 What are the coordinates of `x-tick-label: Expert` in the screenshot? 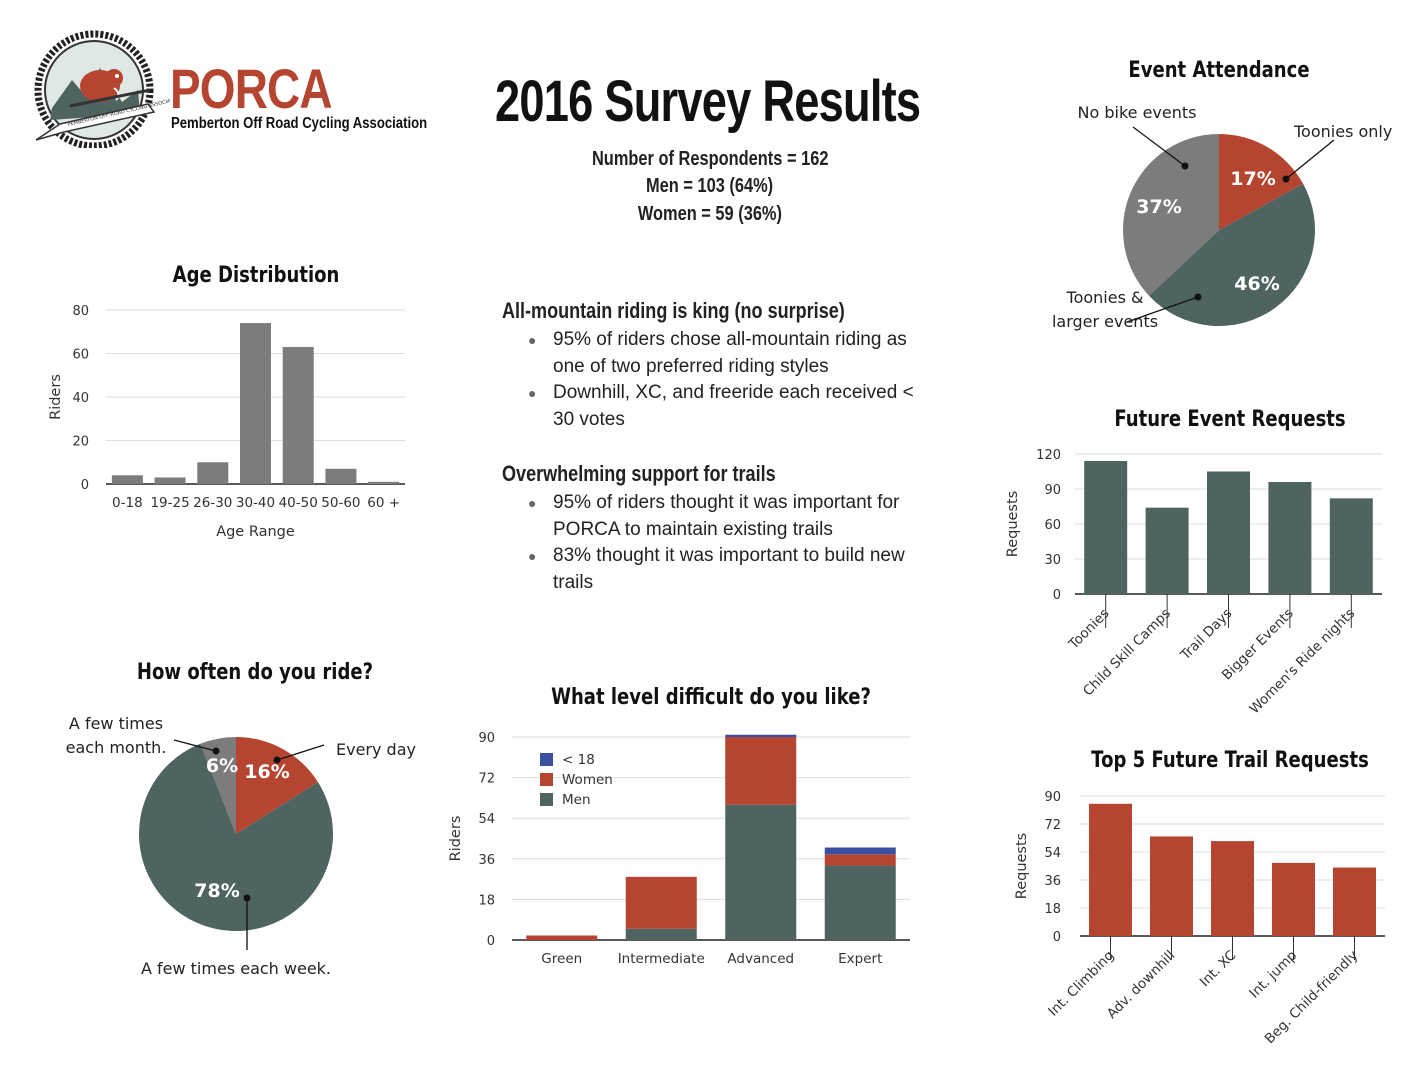 It's located at (860, 959).